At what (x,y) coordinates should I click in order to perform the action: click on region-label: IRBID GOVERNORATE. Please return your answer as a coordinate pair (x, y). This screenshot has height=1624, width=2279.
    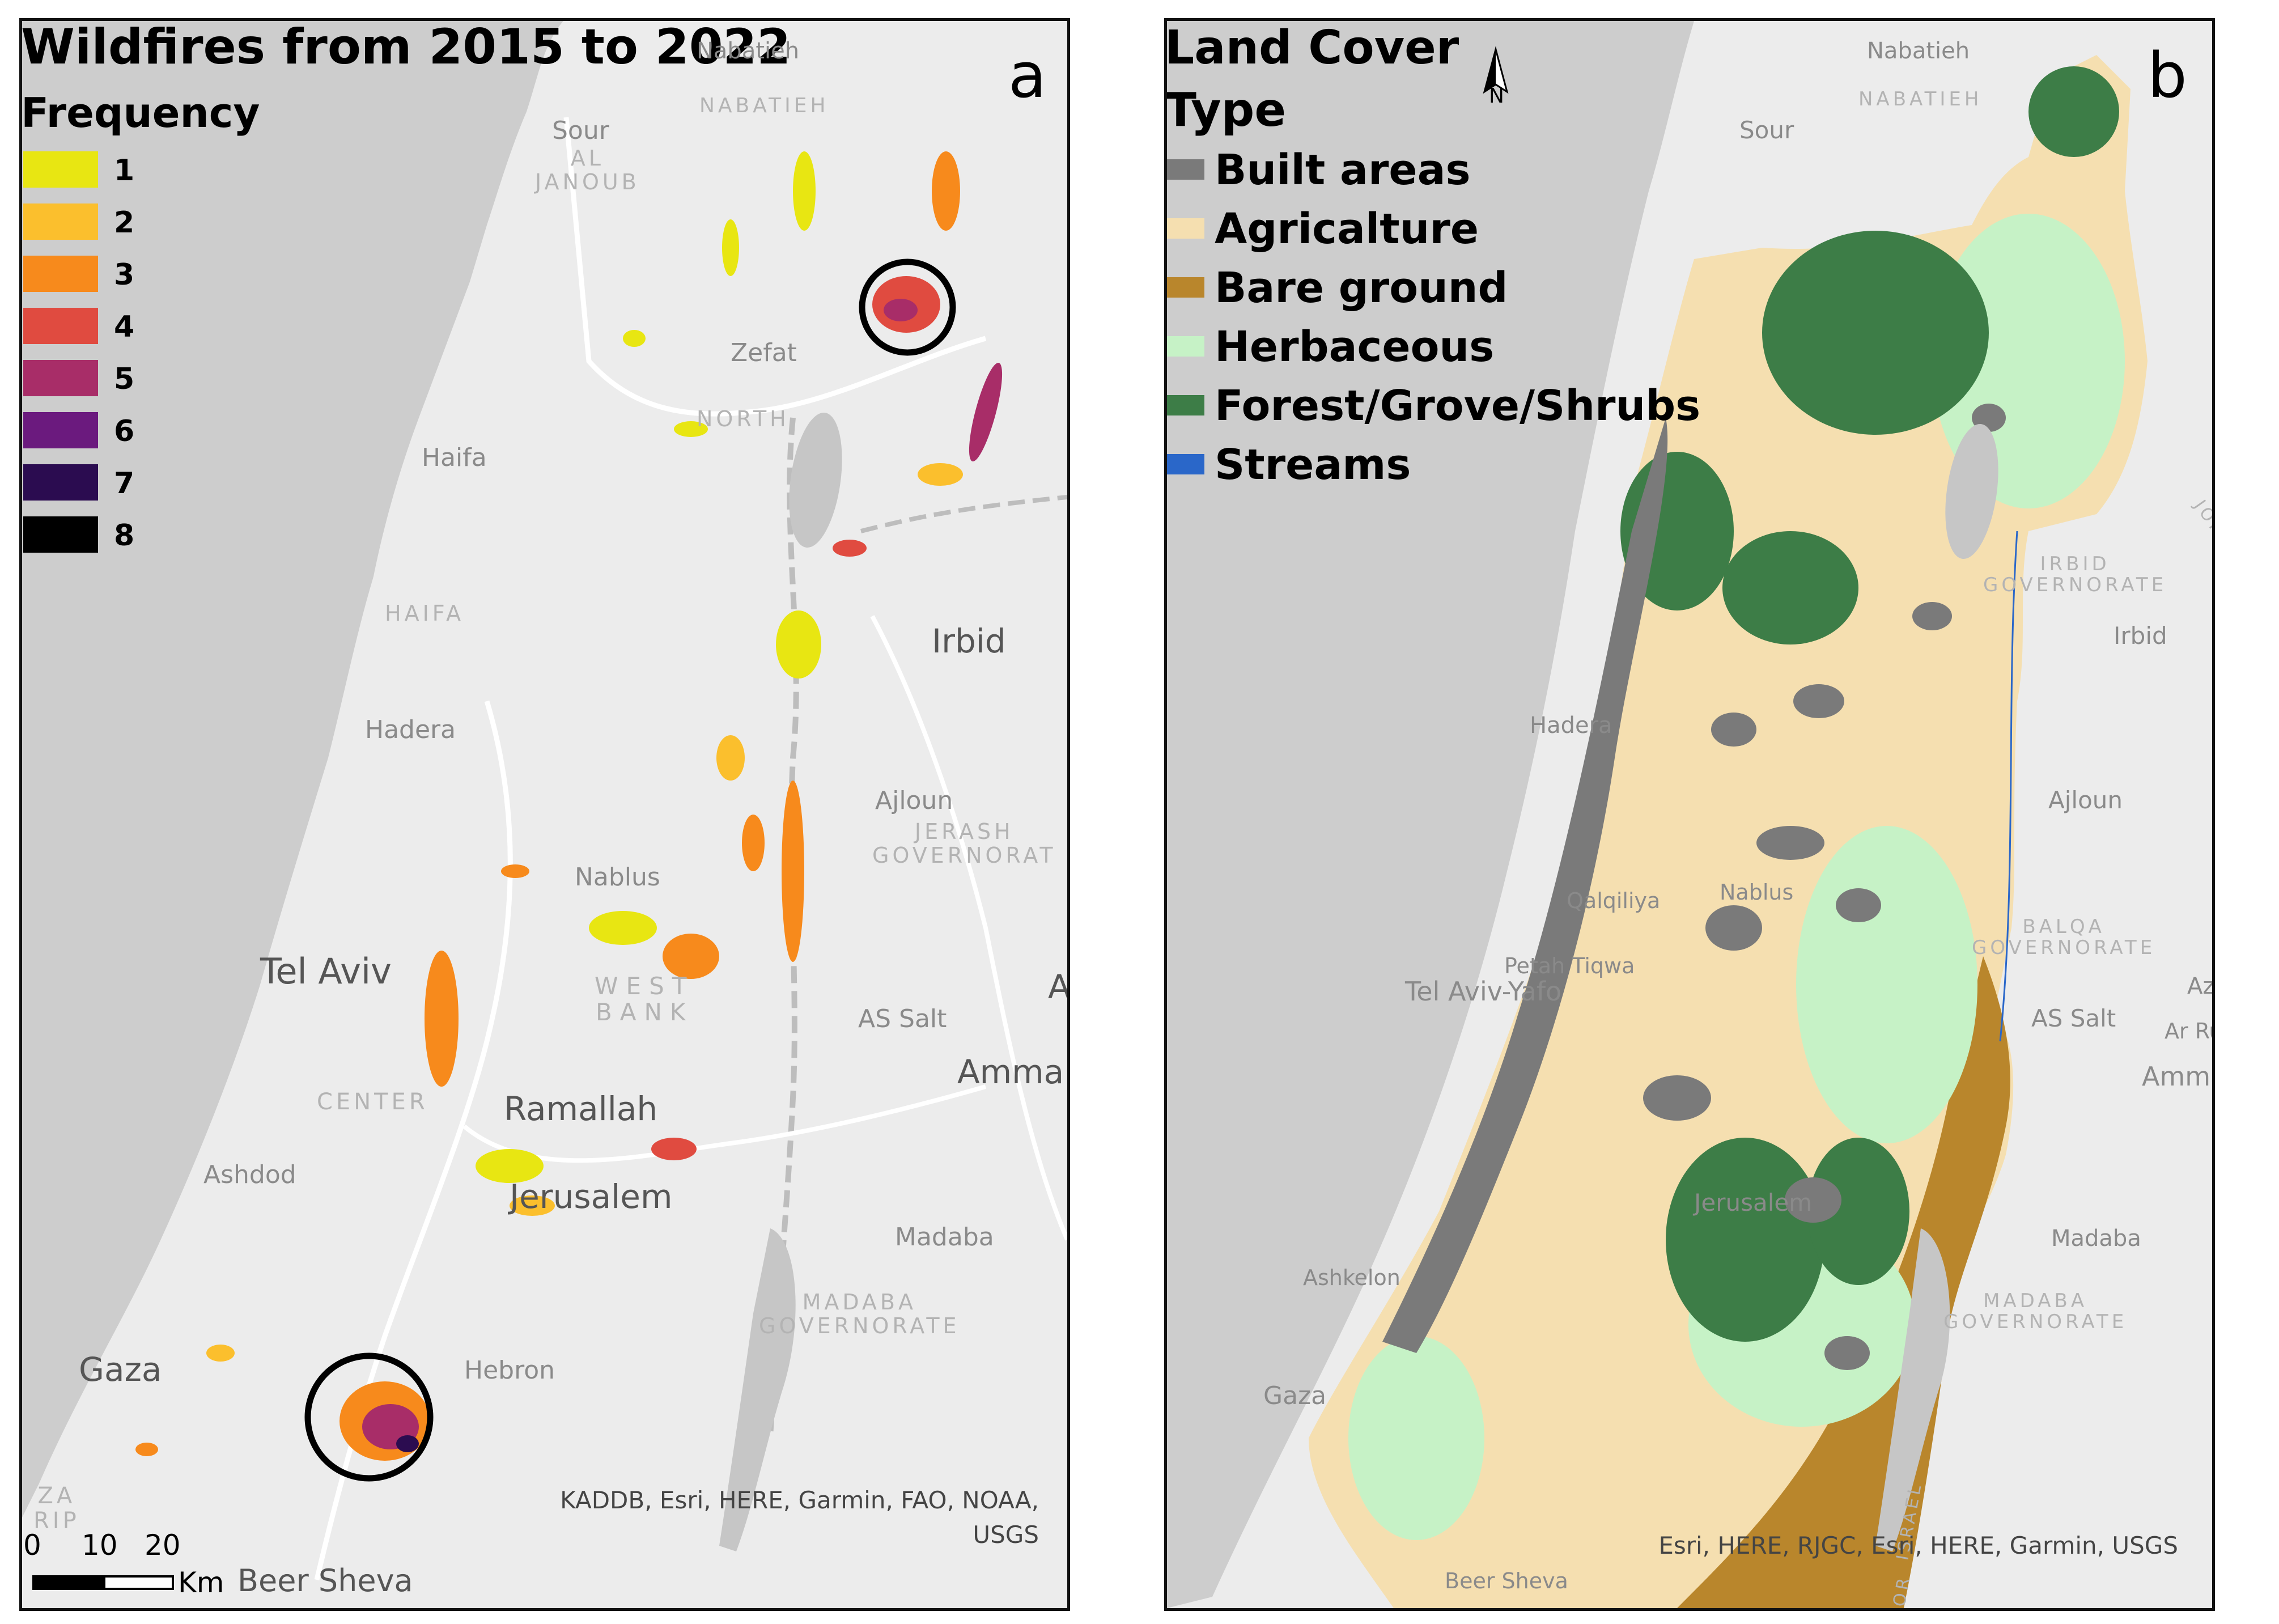
    Looking at the image, I should click on (2075, 575).